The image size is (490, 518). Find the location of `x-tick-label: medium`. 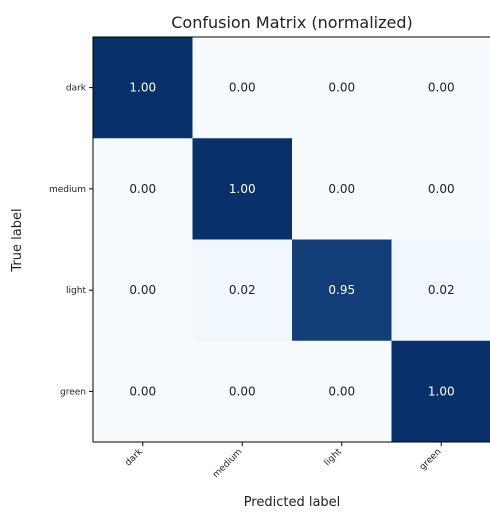

x-tick-label: medium is located at coordinates (227, 463).